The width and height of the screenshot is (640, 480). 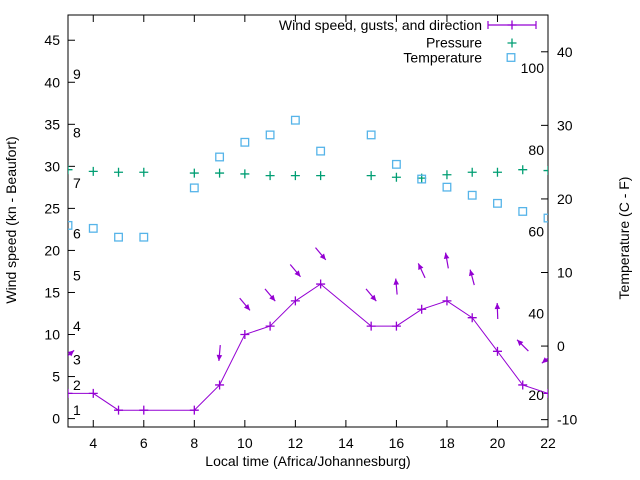 What do you see at coordinates (296, 443) in the screenshot?
I see `x-tick-label: 12` at bounding box center [296, 443].